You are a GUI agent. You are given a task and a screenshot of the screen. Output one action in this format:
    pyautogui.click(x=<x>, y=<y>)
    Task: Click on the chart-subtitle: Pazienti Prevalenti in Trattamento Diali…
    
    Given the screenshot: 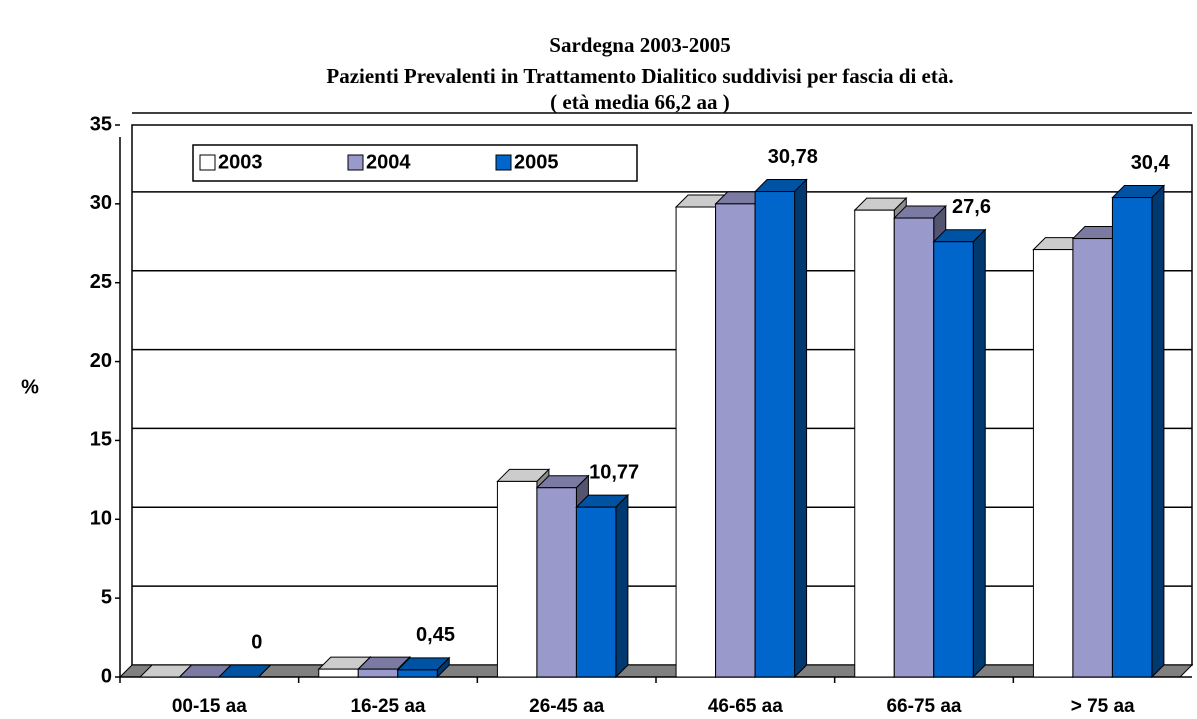 What is the action you would take?
    pyautogui.click(x=639, y=76)
    